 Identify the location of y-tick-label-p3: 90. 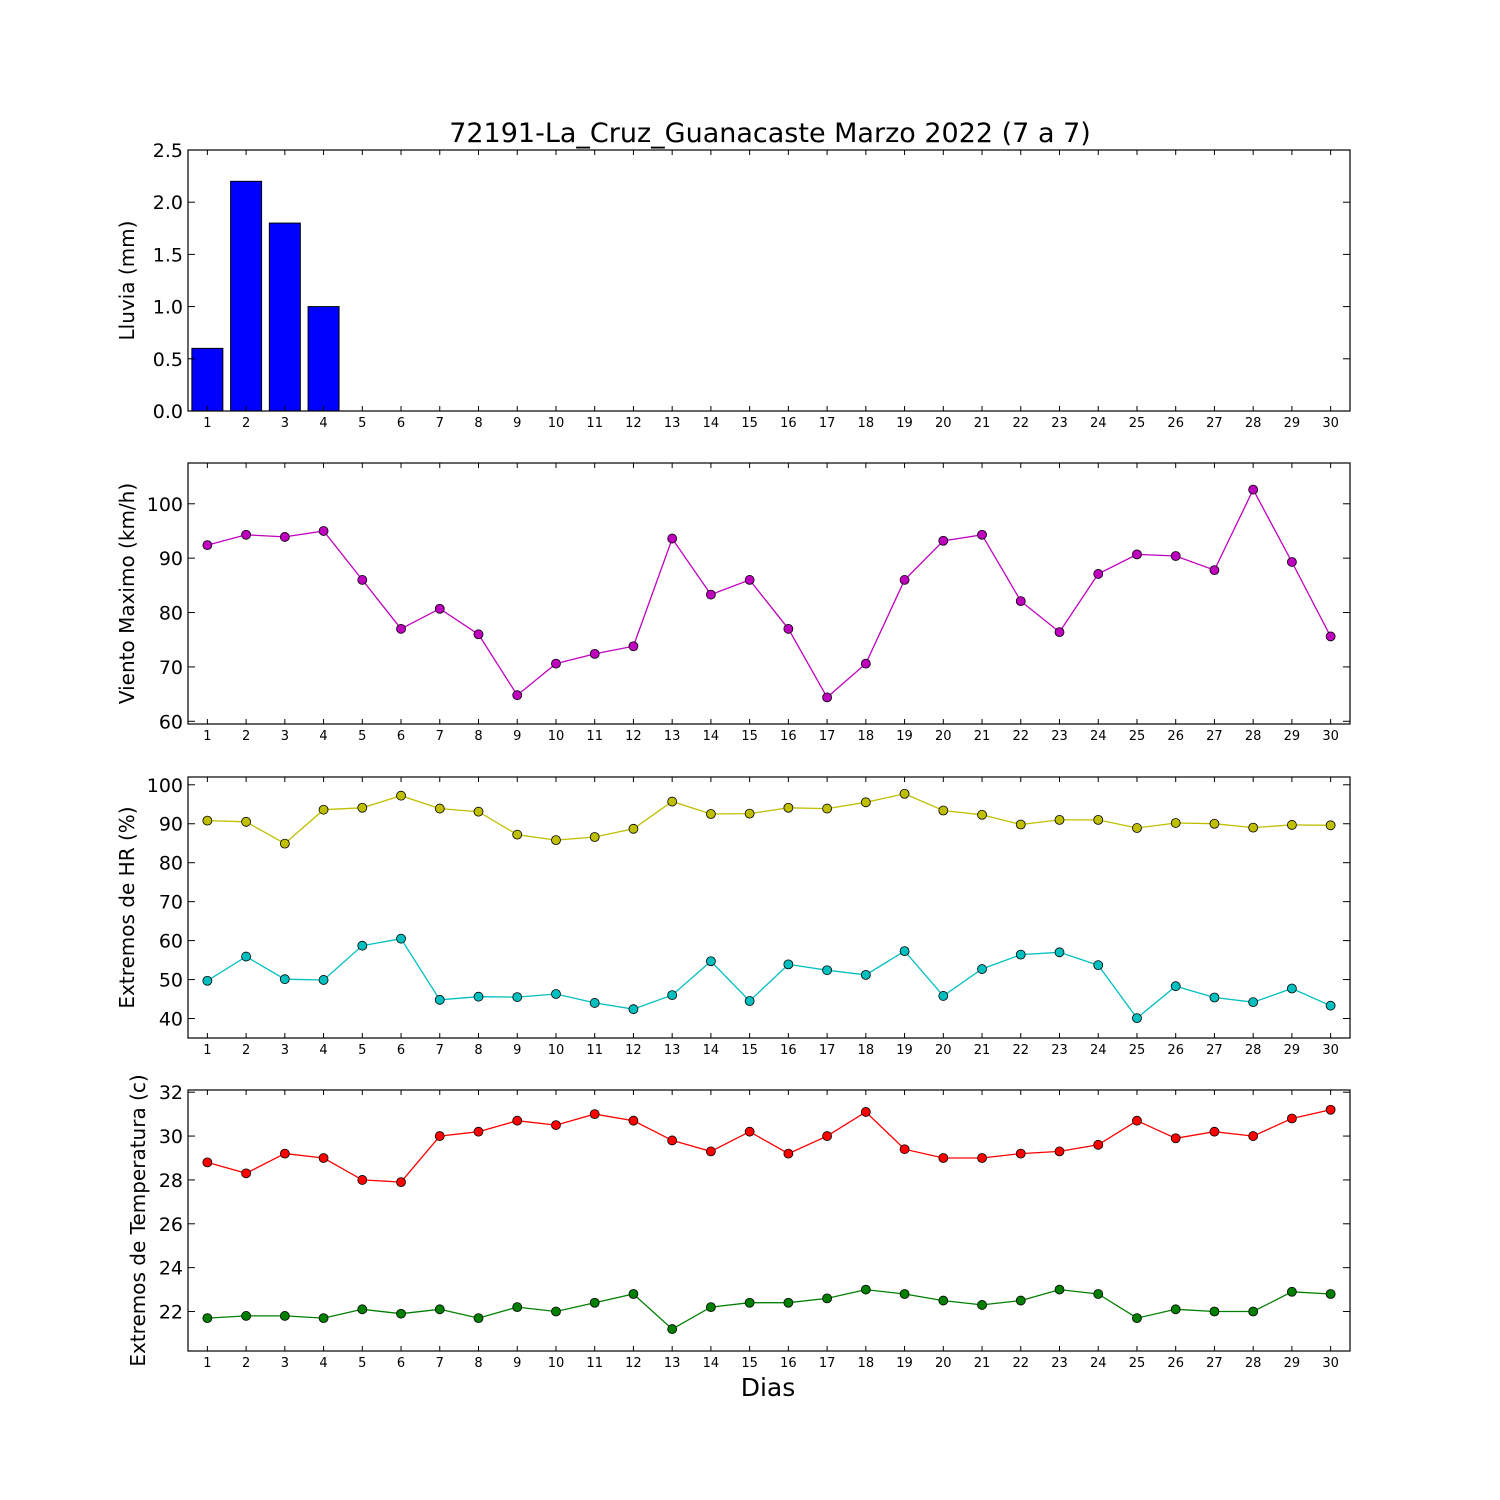
(171, 825).